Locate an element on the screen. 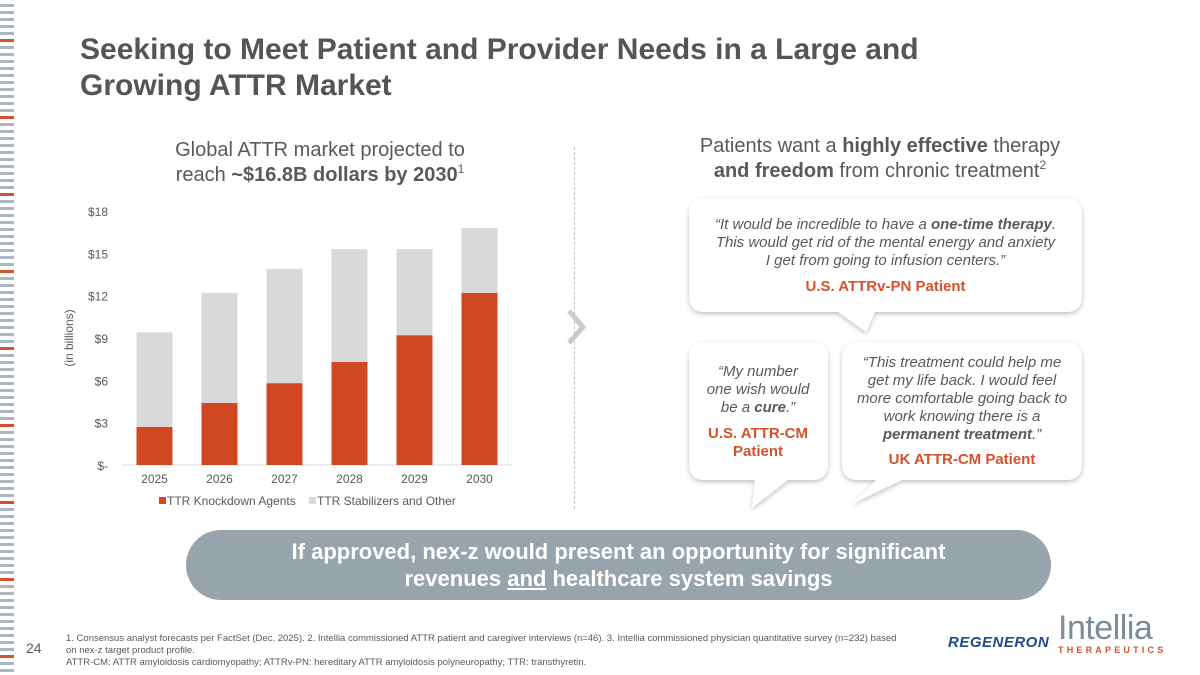 The height and width of the screenshot is (675, 1200). legend-label: TTR Knockdown Agents is located at coordinates (231, 501).